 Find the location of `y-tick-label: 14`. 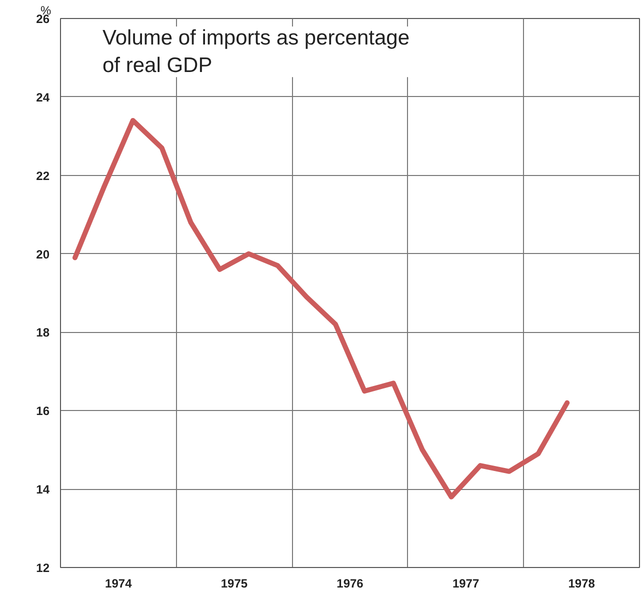

y-tick-label: 14 is located at coordinates (43, 489).